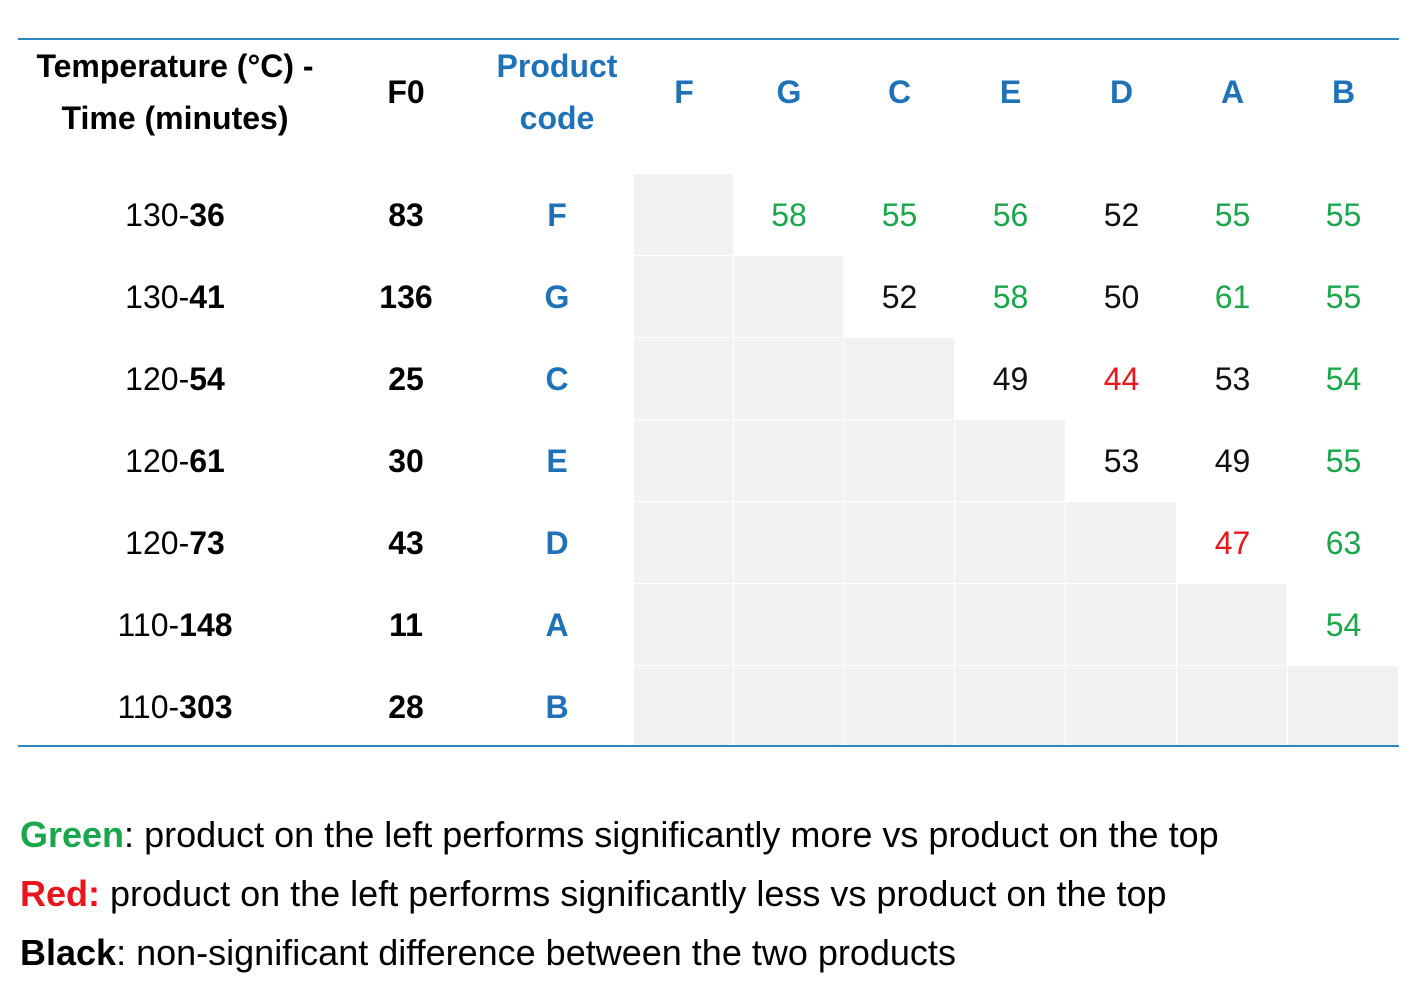 The image size is (1421, 982). I want to click on row-temp-time: 110-148, so click(175, 625).